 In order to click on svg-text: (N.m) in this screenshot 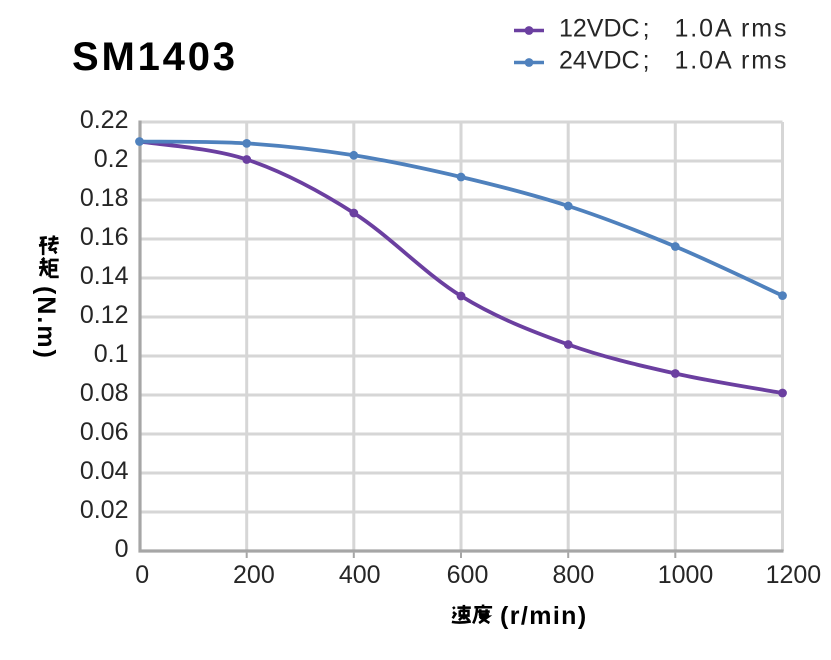, I will do `click(46, 323)`.